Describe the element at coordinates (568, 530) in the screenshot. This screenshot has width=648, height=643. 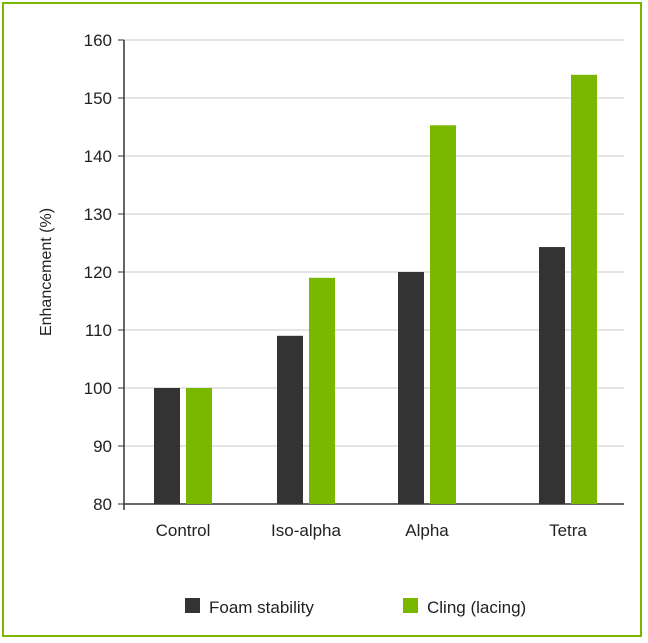
I see `x-tick-label: Tetra` at that location.